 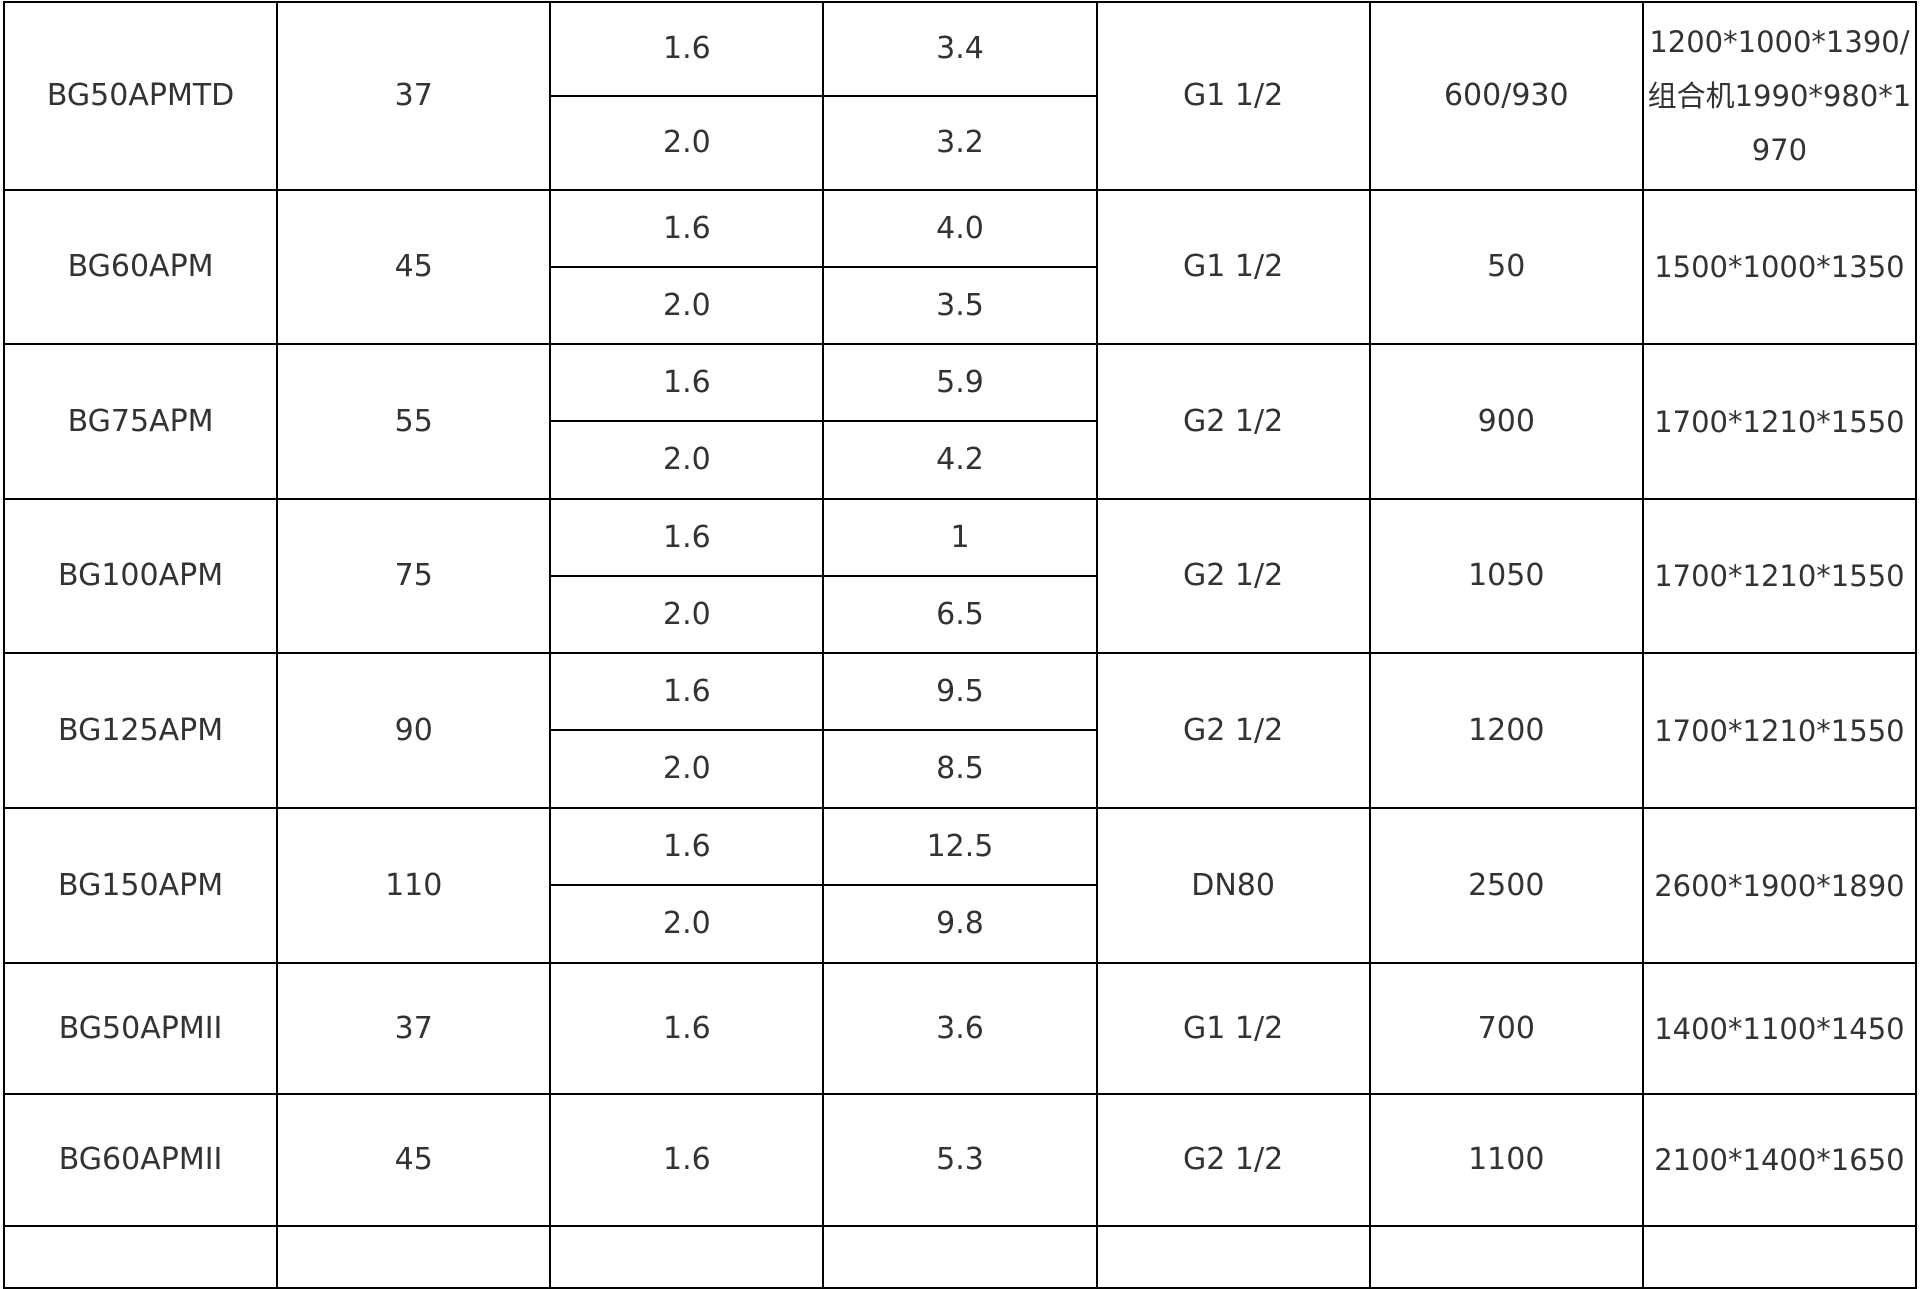 I want to click on table-row: BG60APM 45 1.6 4.0 G1 1/2 50 1500*1000*1350, so click(x=960, y=267).